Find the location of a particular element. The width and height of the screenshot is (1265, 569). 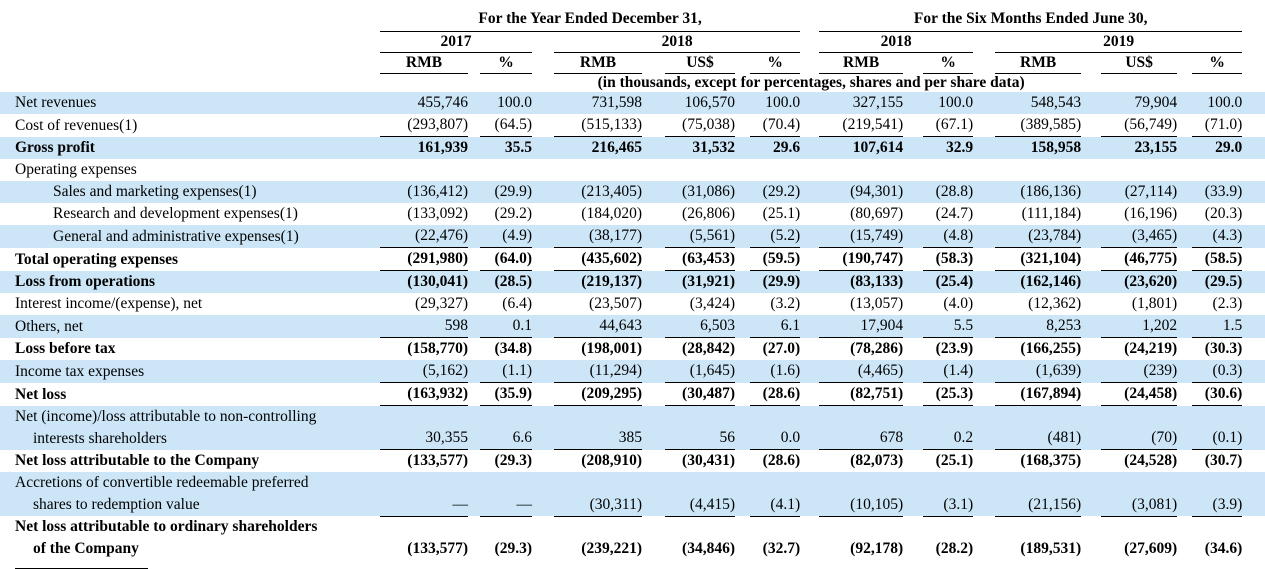

row-label: Net revenues is located at coordinates (190, 103).